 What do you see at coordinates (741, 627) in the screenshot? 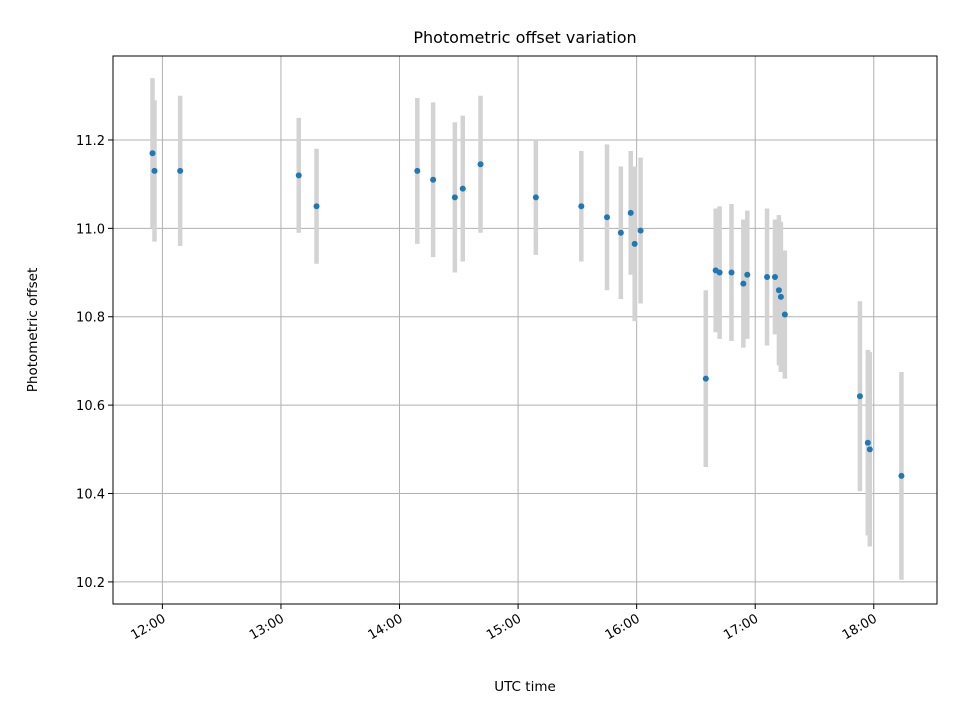
I see `x-tick-label: 17:00` at bounding box center [741, 627].